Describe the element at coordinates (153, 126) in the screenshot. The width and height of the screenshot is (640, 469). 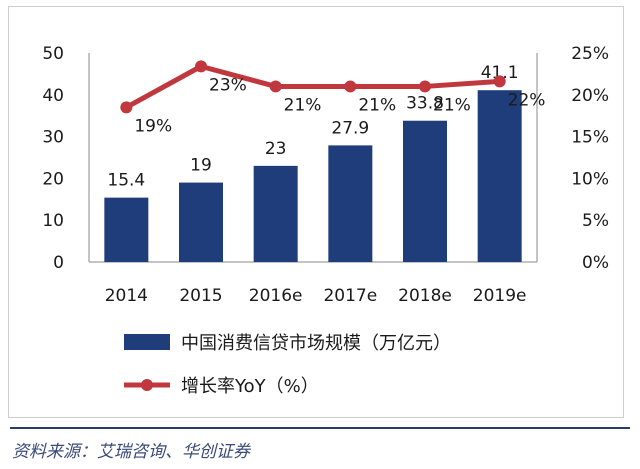
I see `growth-value-label: 19%` at that location.